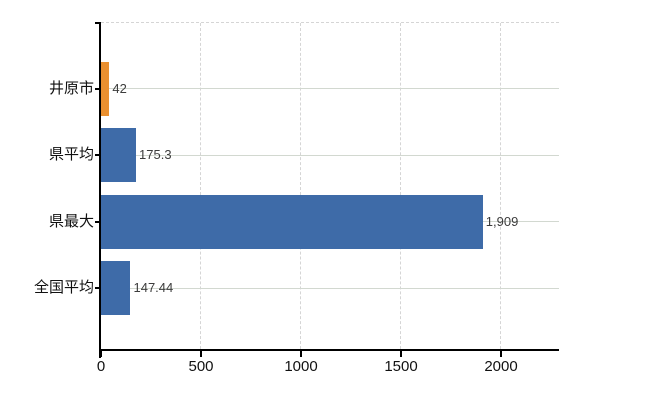 This screenshot has width=650, height=400. What do you see at coordinates (100, 190) in the screenshot?
I see `y-axis-line` at bounding box center [100, 190].